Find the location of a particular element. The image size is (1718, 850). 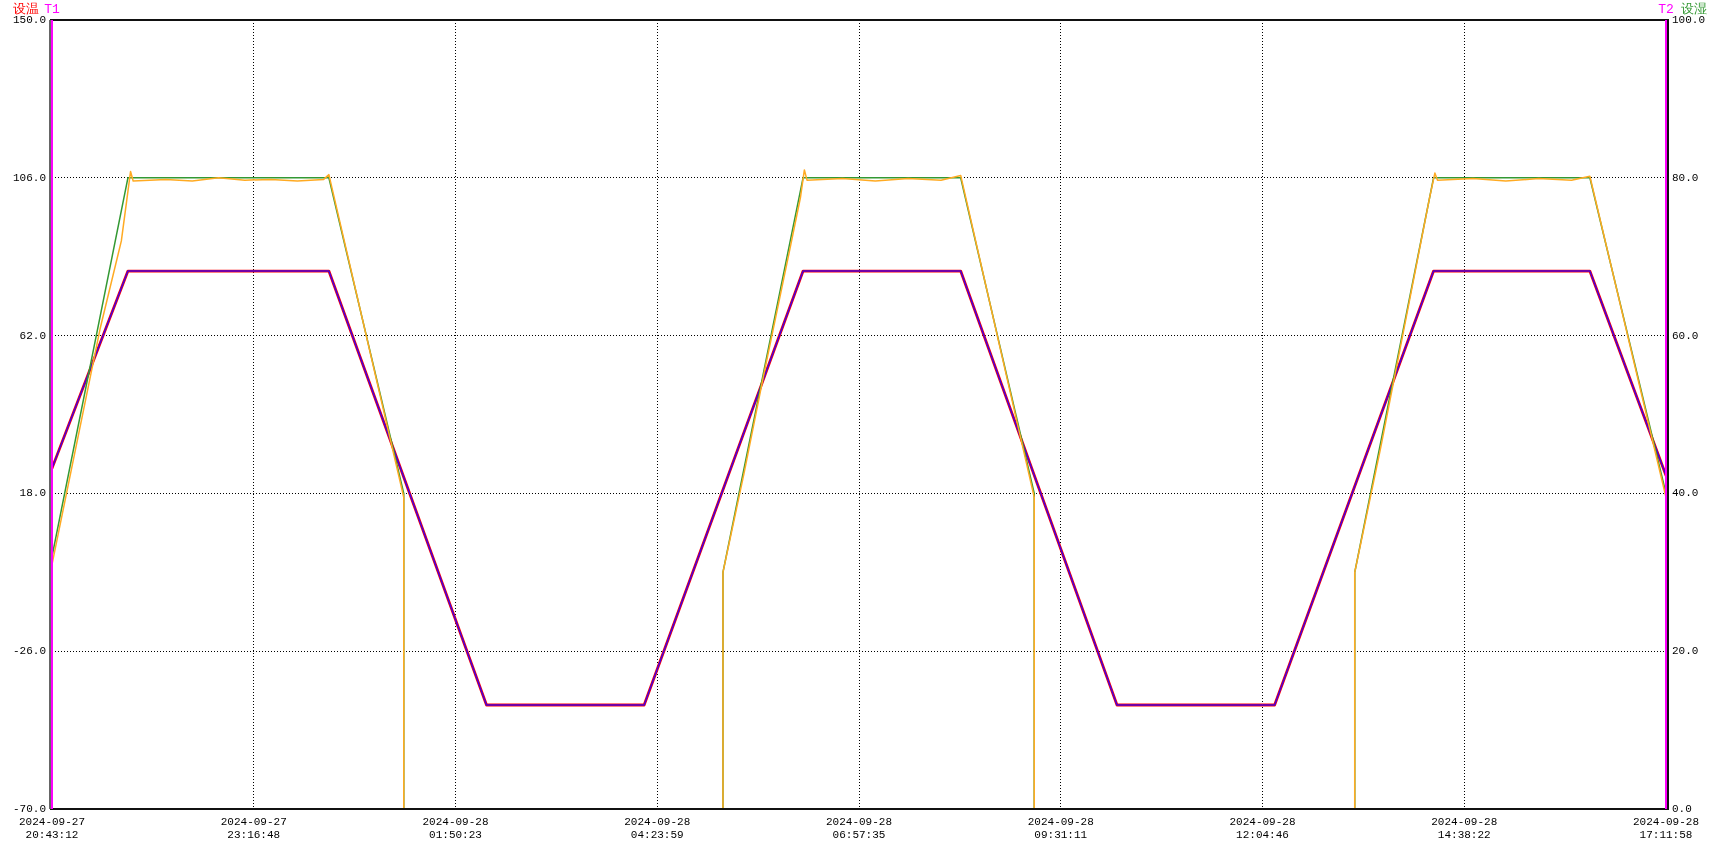

x-tick-label: 2024-09-27 20:43:12 is located at coordinates (52, 828).